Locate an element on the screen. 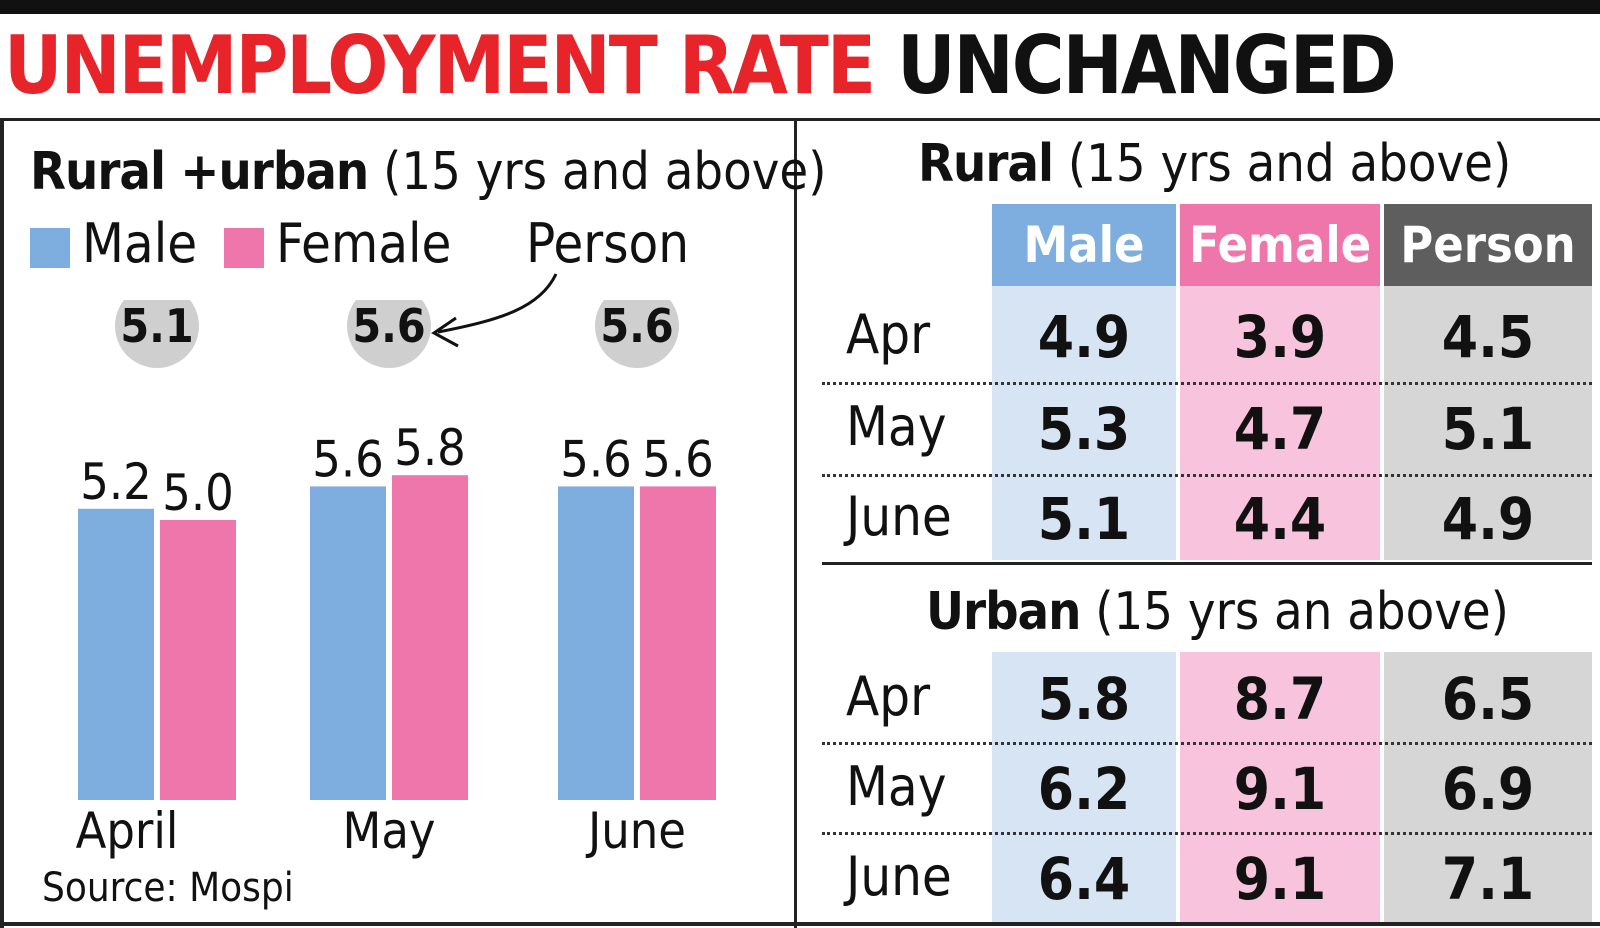  legend-person-label: Person is located at coordinates (608, 243).